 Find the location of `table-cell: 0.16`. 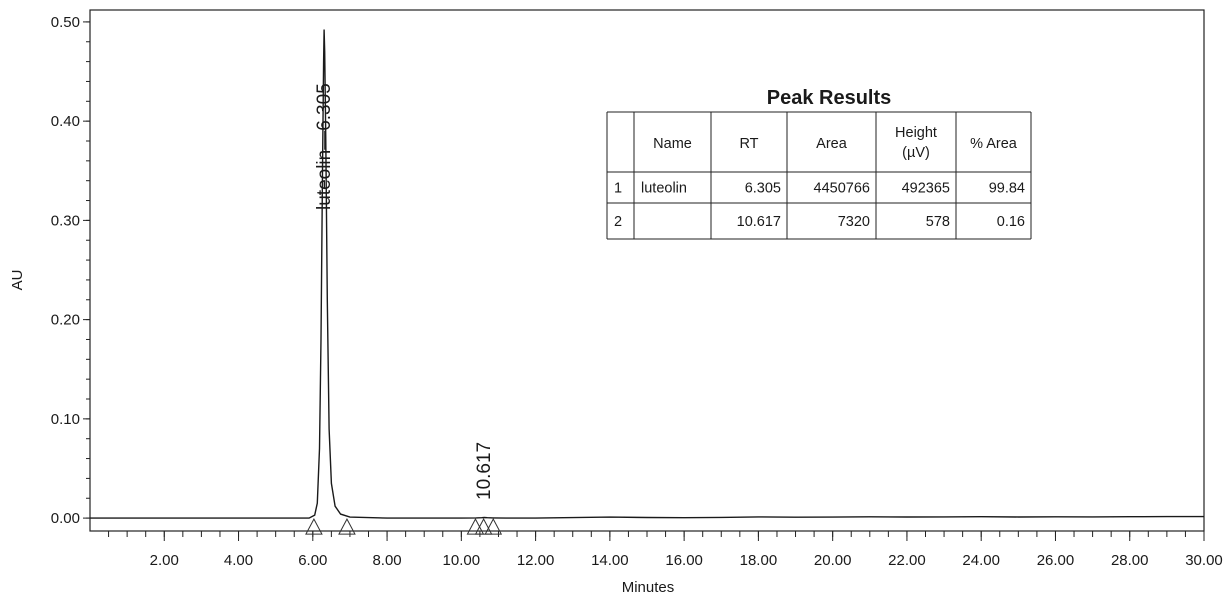

table-cell: 0.16 is located at coordinates (1011, 222).